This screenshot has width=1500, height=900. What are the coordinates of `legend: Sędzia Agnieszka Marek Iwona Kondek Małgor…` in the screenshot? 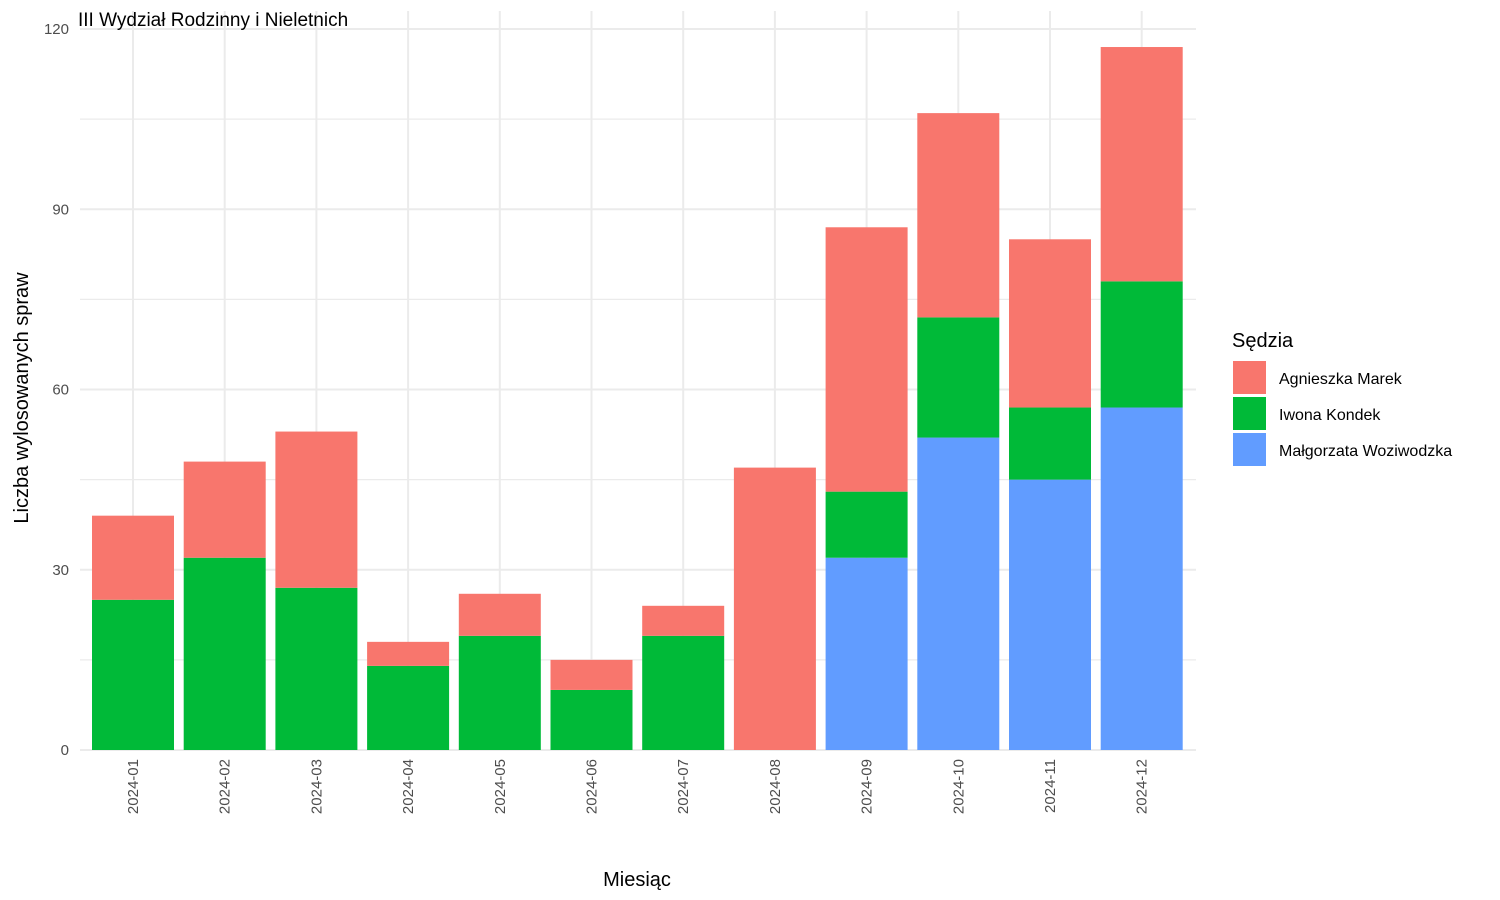 It's located at (1342, 398).